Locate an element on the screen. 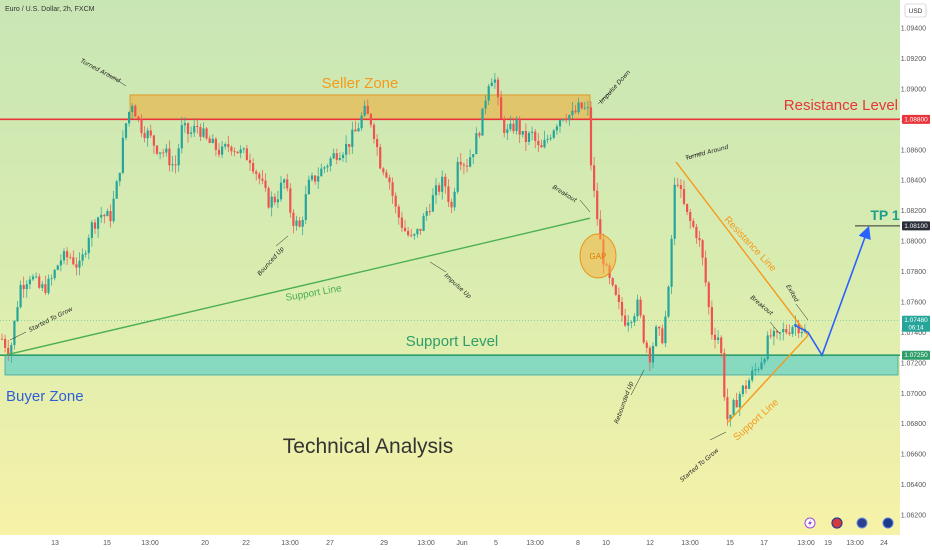 This screenshot has width=932, height=550. x-tick-label: Jun is located at coordinates (461, 543).